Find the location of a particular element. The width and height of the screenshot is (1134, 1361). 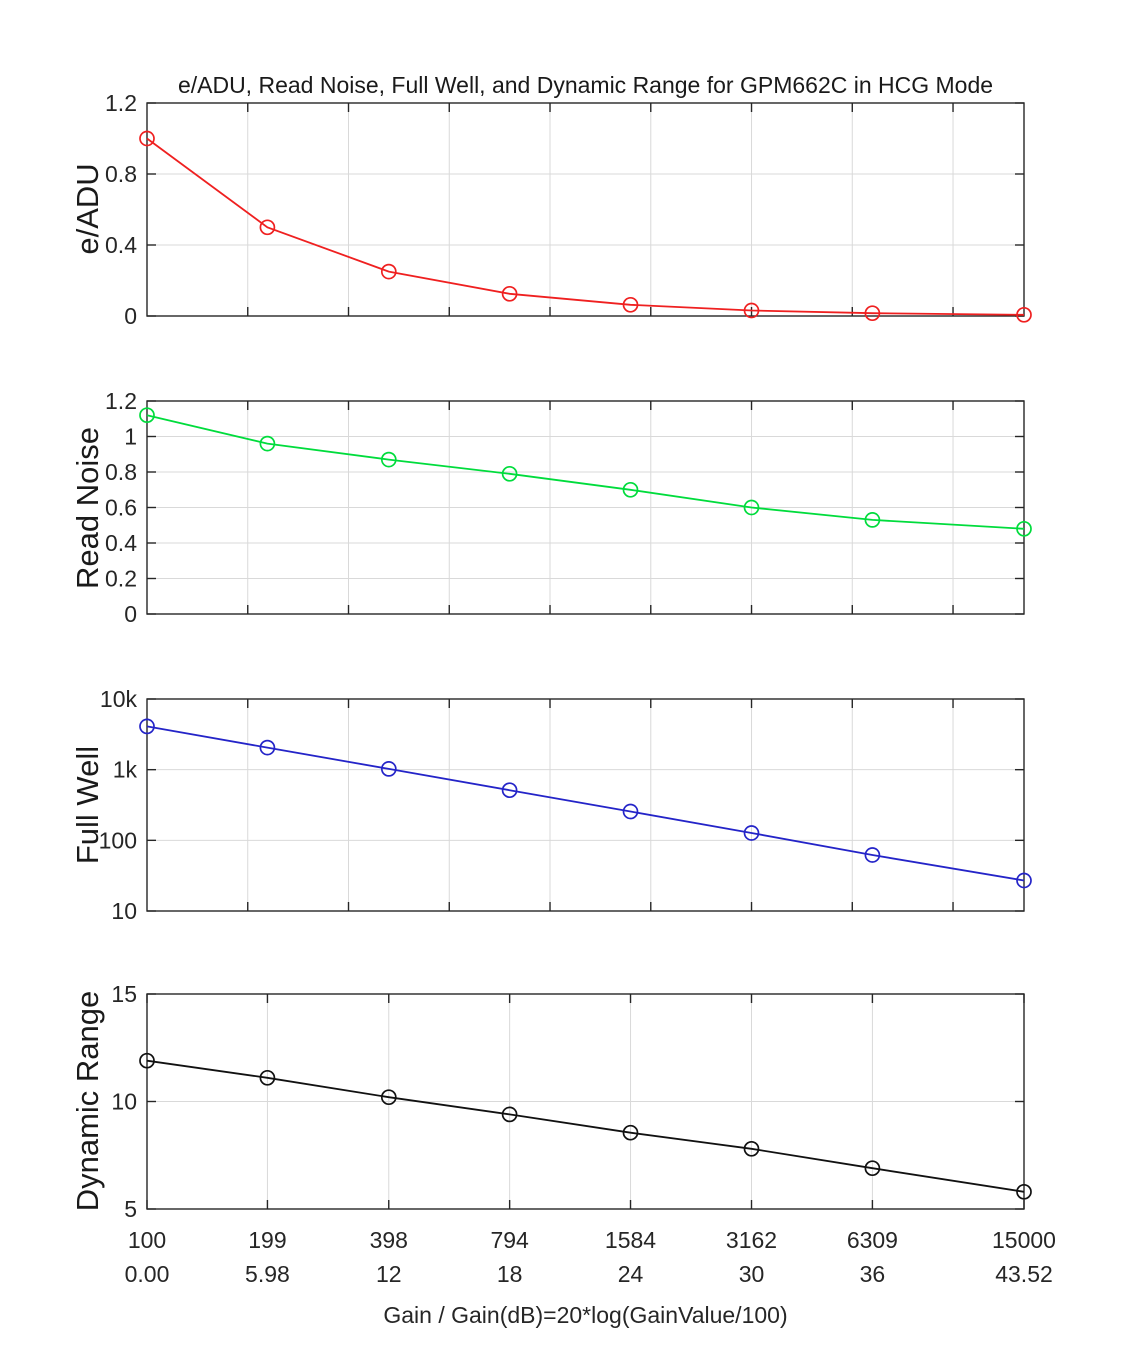

x-tick-label-gain: 398 is located at coordinates (389, 1240).